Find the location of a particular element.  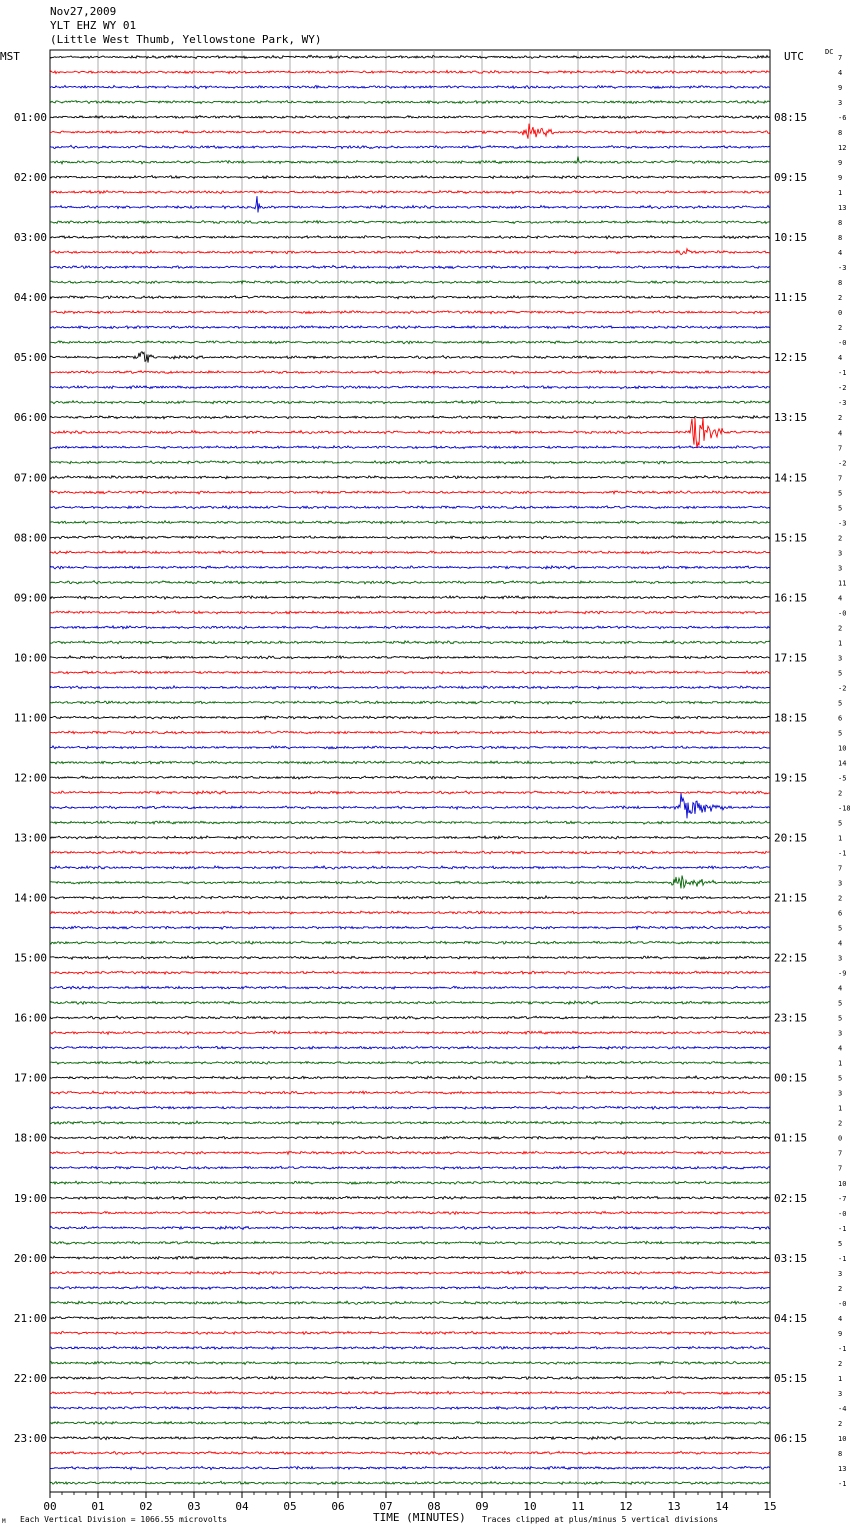

dc-offset-89: 3 is located at coordinates (840, 1394).